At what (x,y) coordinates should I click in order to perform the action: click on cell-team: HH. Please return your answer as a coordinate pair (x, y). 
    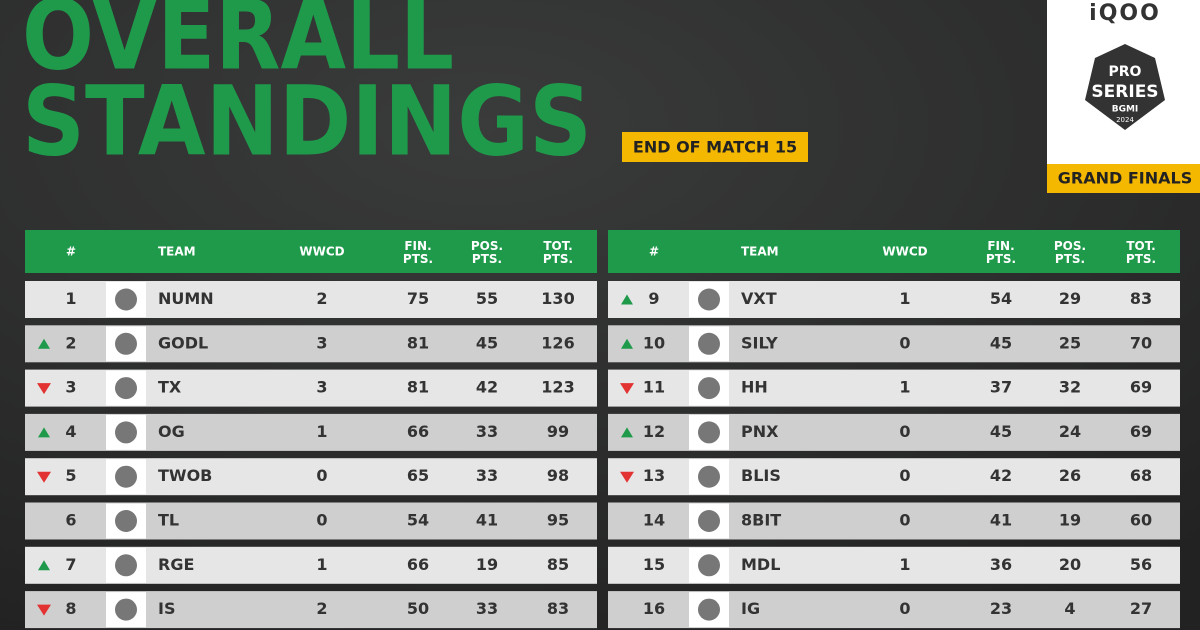
    Looking at the image, I should click on (754, 387).